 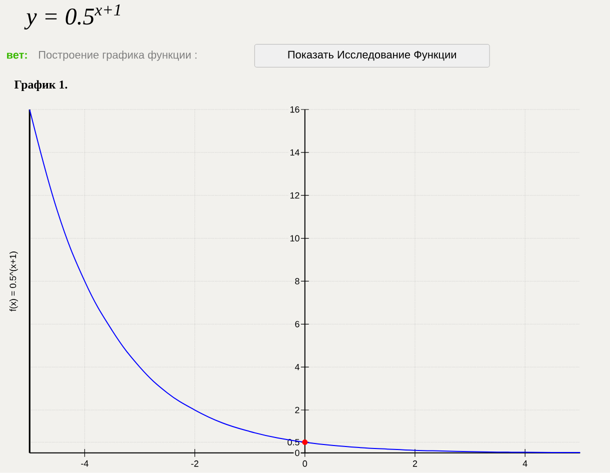 What do you see at coordinates (297, 367) in the screenshot?
I see `y-tick-label: 4` at bounding box center [297, 367].